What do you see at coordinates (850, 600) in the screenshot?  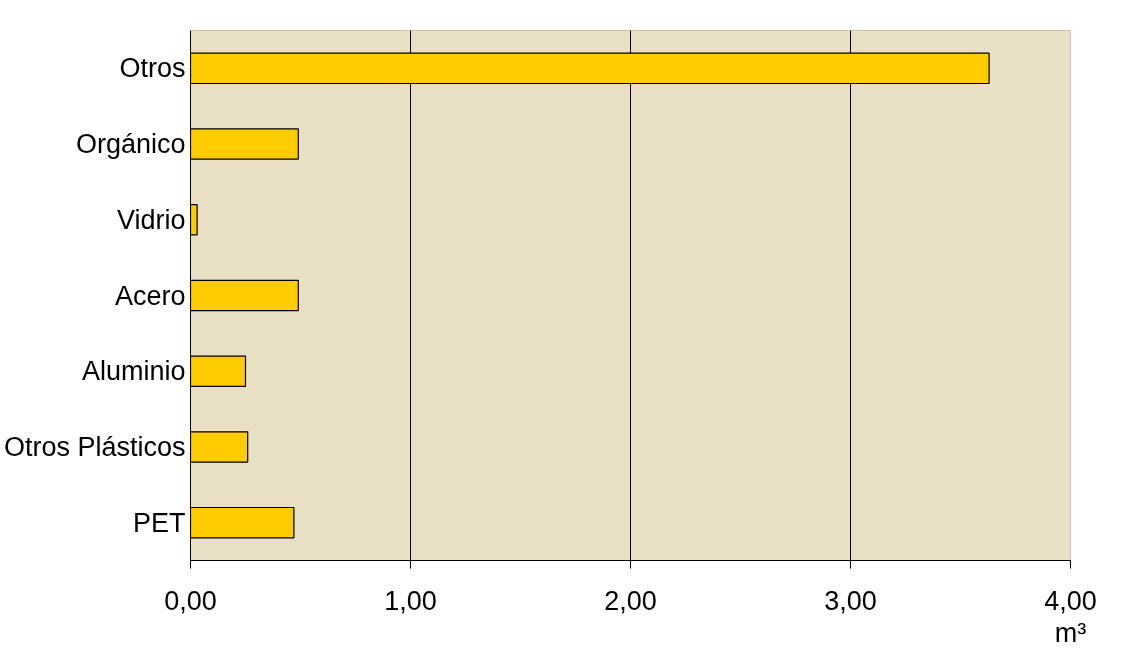 I see `x-tick-label: 3,00` at bounding box center [850, 600].